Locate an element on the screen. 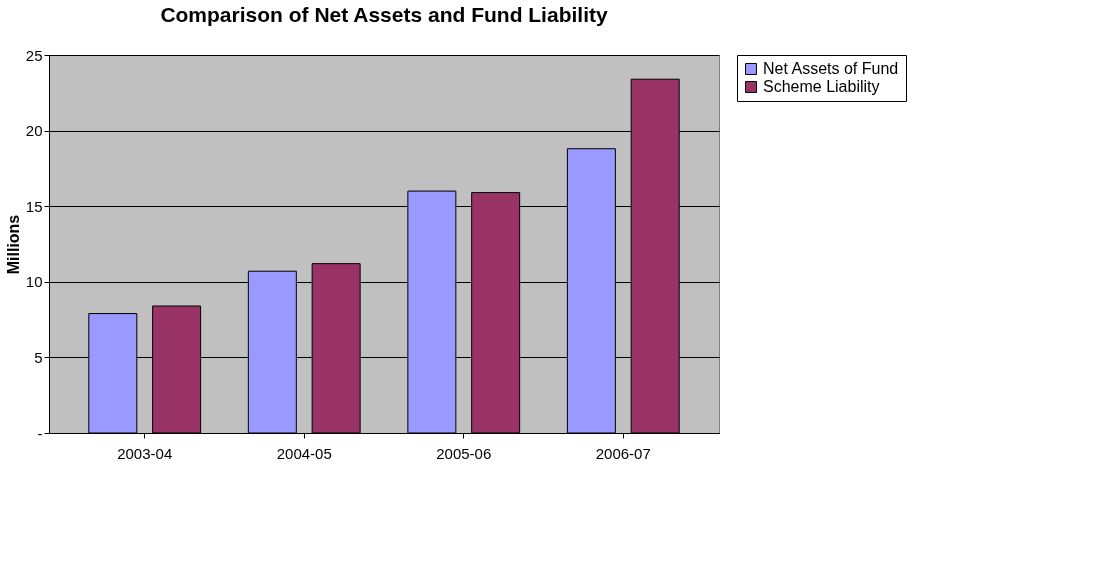 The image size is (1099, 586). y-tick-label: - is located at coordinates (40, 433).